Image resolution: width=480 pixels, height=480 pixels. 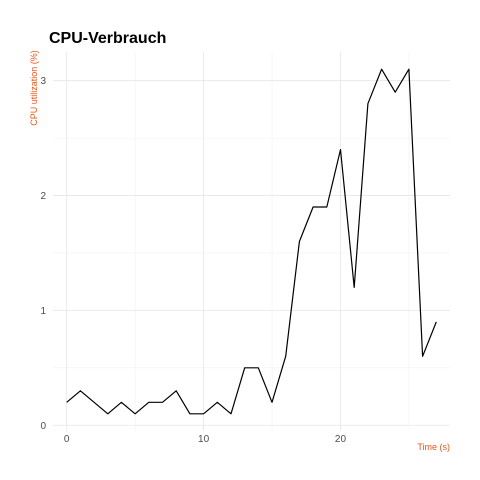 I want to click on x-tick-label: 10, so click(x=204, y=439).